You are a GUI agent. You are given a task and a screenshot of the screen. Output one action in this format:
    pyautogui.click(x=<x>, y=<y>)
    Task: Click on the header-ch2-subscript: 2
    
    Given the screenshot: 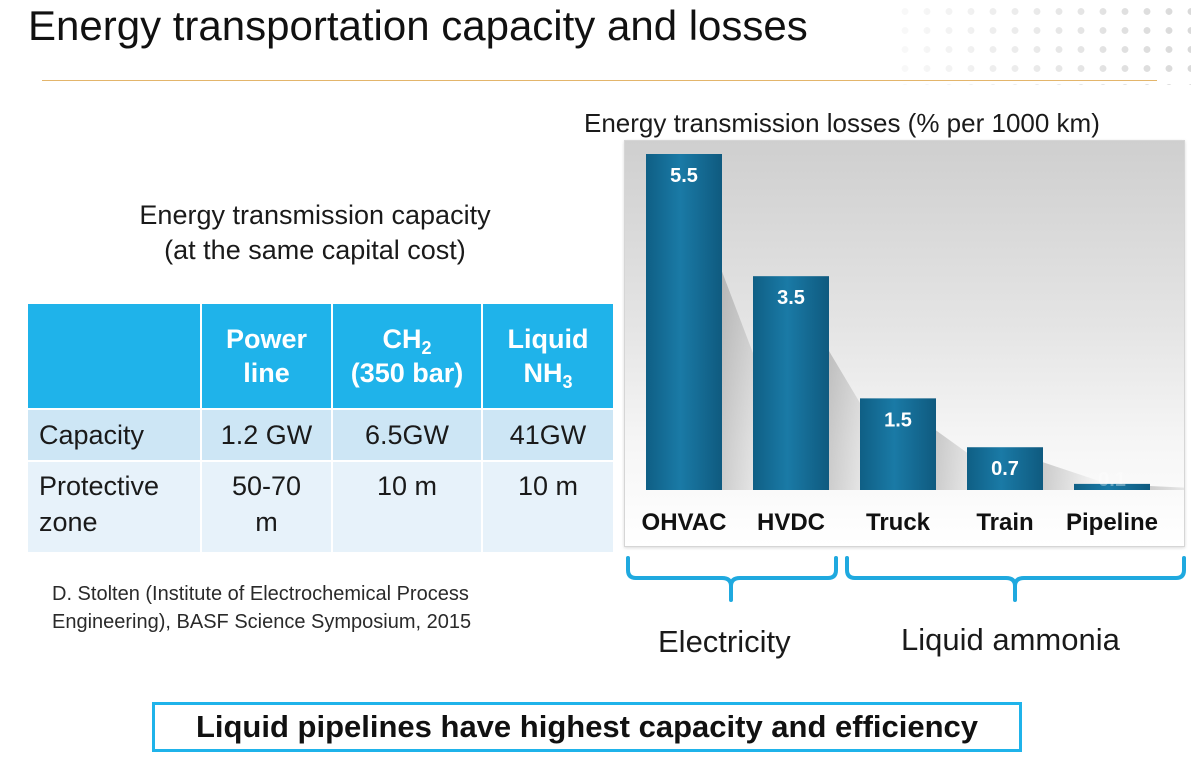 What is the action you would take?
    pyautogui.click(x=426, y=348)
    